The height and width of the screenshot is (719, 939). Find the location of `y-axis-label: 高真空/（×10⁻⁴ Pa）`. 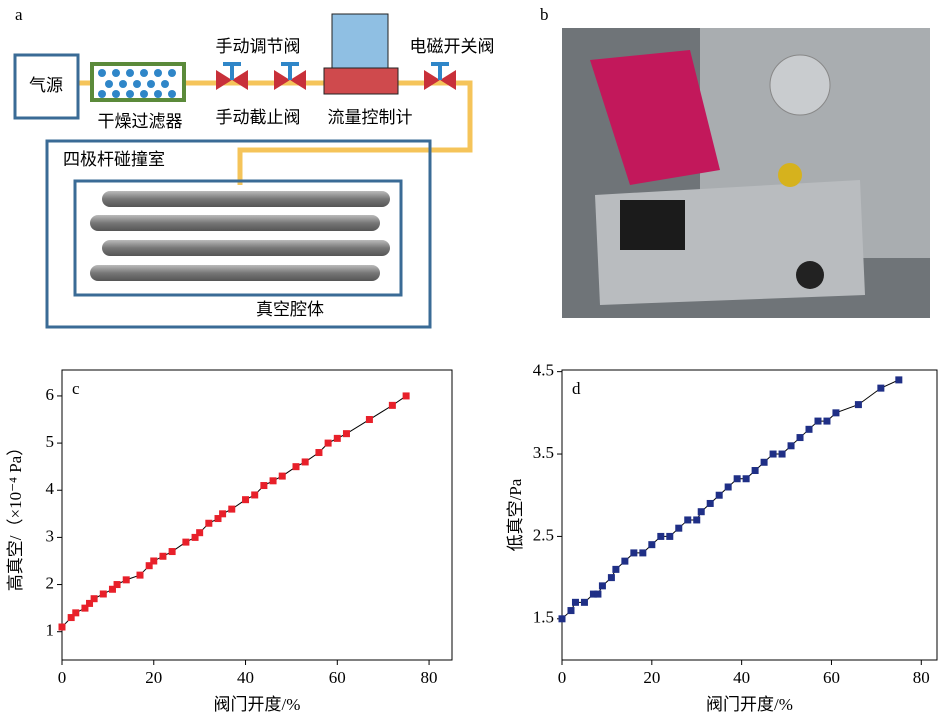

y-axis-label: 高真空/（×10⁻⁴ Pa） is located at coordinates (15, 515).